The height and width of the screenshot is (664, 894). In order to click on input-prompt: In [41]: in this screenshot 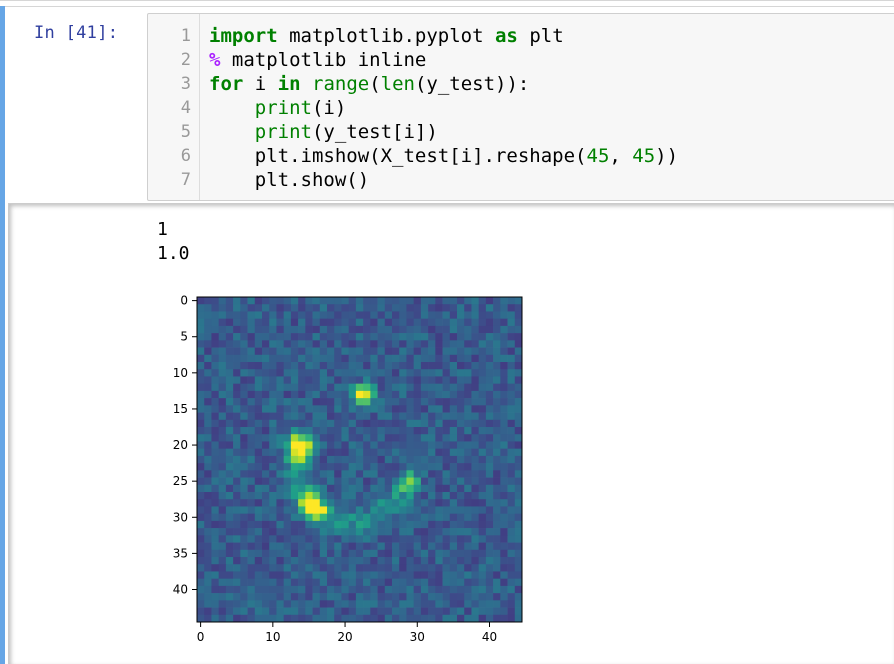, I will do `click(76, 33)`.